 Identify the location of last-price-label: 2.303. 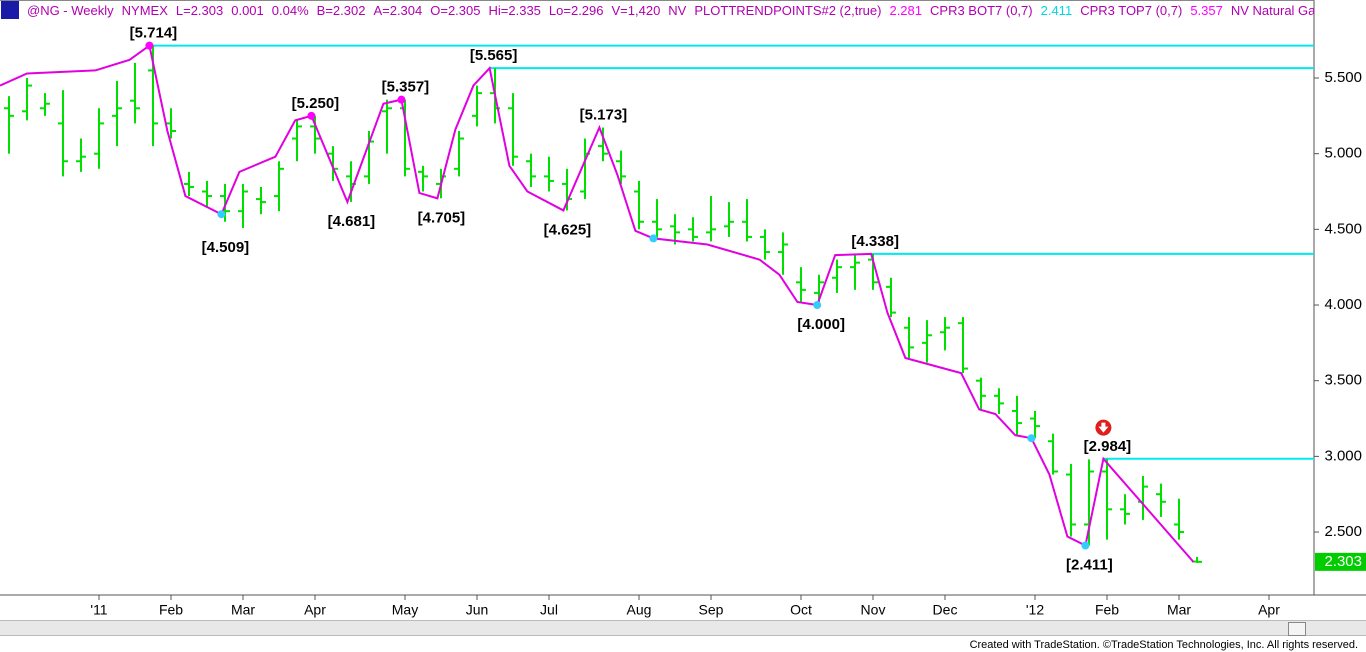
(1343, 561).